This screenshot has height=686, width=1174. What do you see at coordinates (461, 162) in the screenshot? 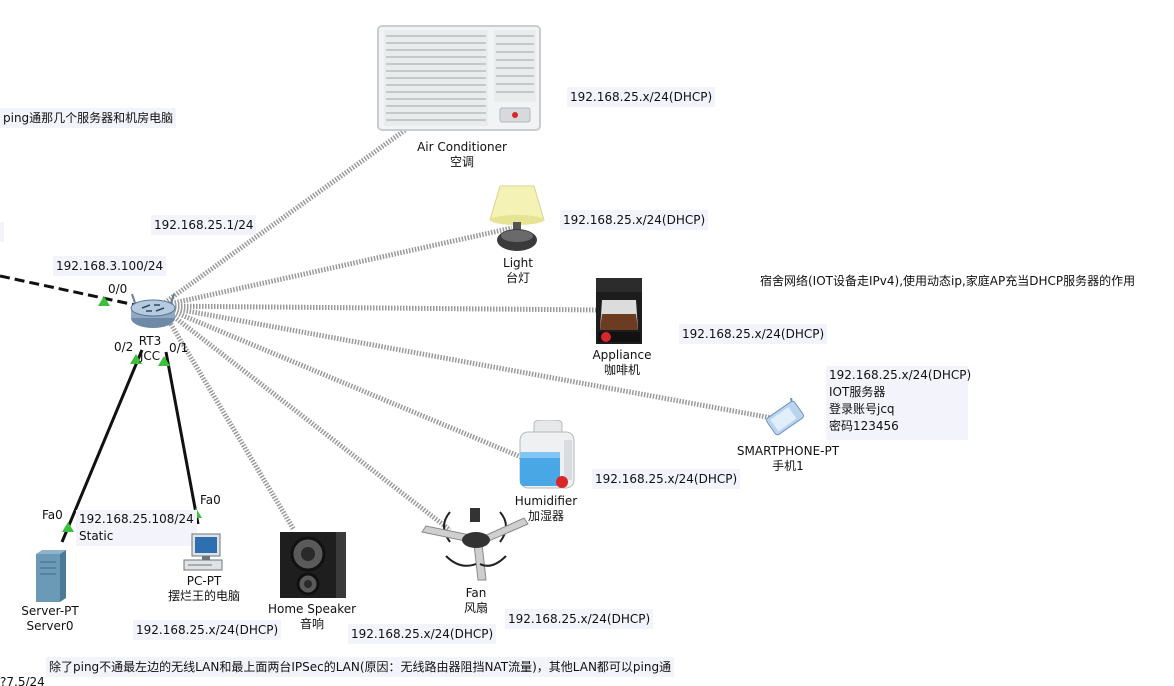
I see `ac-label-text: 空调` at bounding box center [461, 162].